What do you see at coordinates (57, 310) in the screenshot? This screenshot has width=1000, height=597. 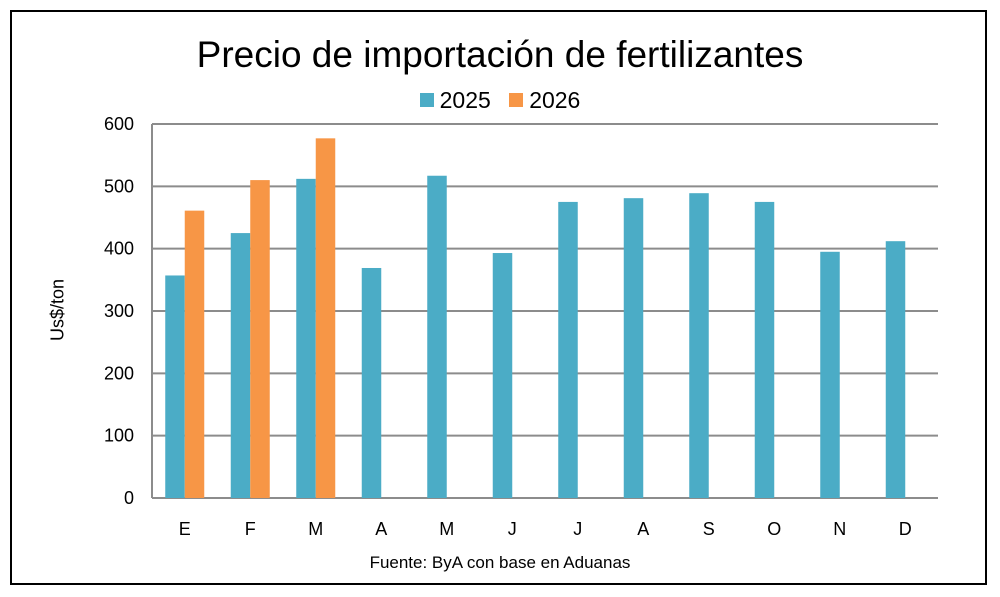 I see `y-axis-label: Us$/ton` at bounding box center [57, 310].